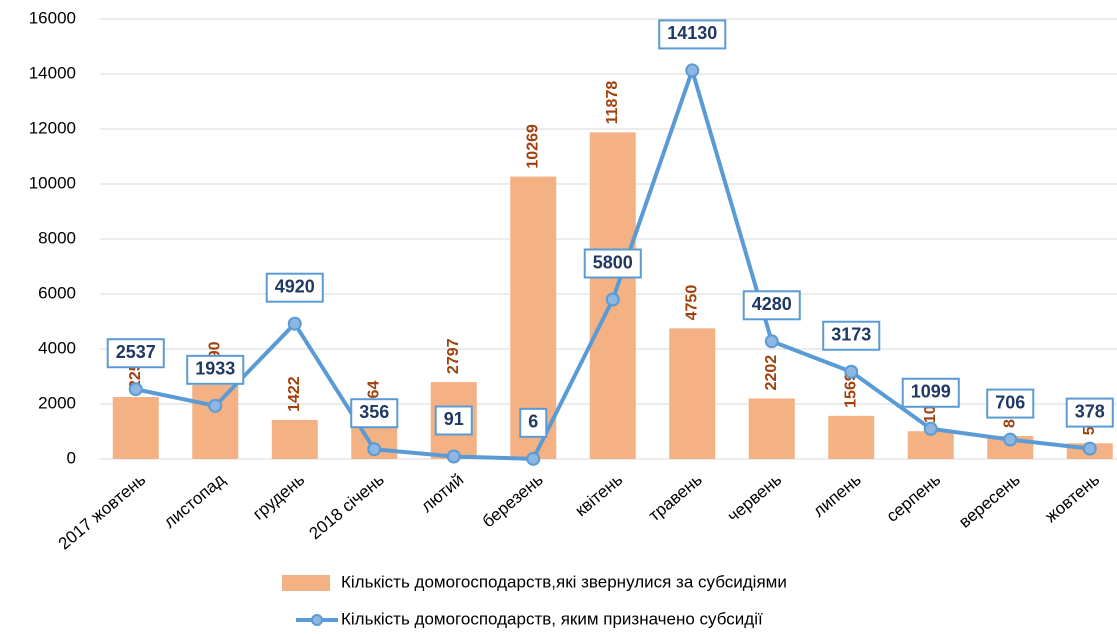 The width and height of the screenshot is (1117, 634). I want to click on x-tick-label: серпень, so click(914, 498).